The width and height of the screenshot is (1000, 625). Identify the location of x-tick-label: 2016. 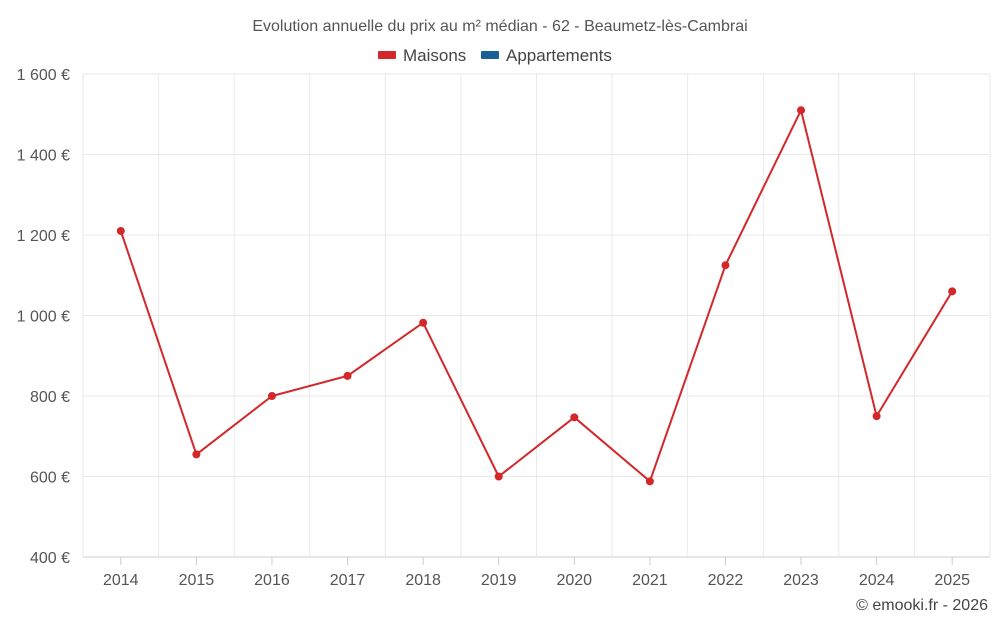
(272, 580).